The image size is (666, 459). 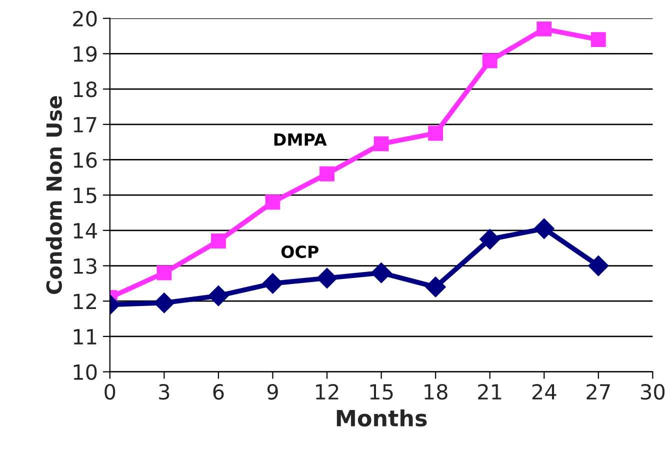 What do you see at coordinates (299, 252) in the screenshot?
I see `series-label: OCP` at bounding box center [299, 252].